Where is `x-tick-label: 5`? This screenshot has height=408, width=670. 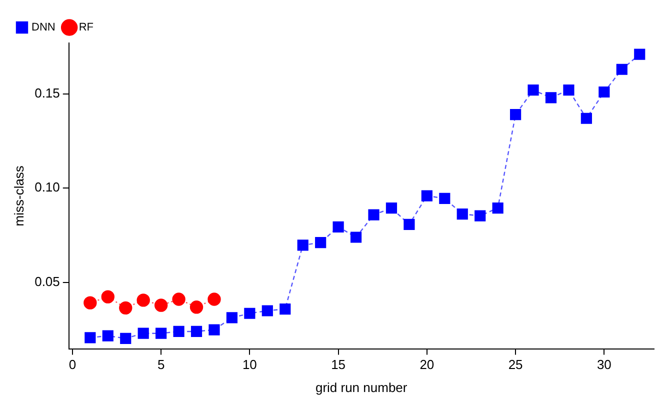 x-tick-label: 5 is located at coordinates (161, 364).